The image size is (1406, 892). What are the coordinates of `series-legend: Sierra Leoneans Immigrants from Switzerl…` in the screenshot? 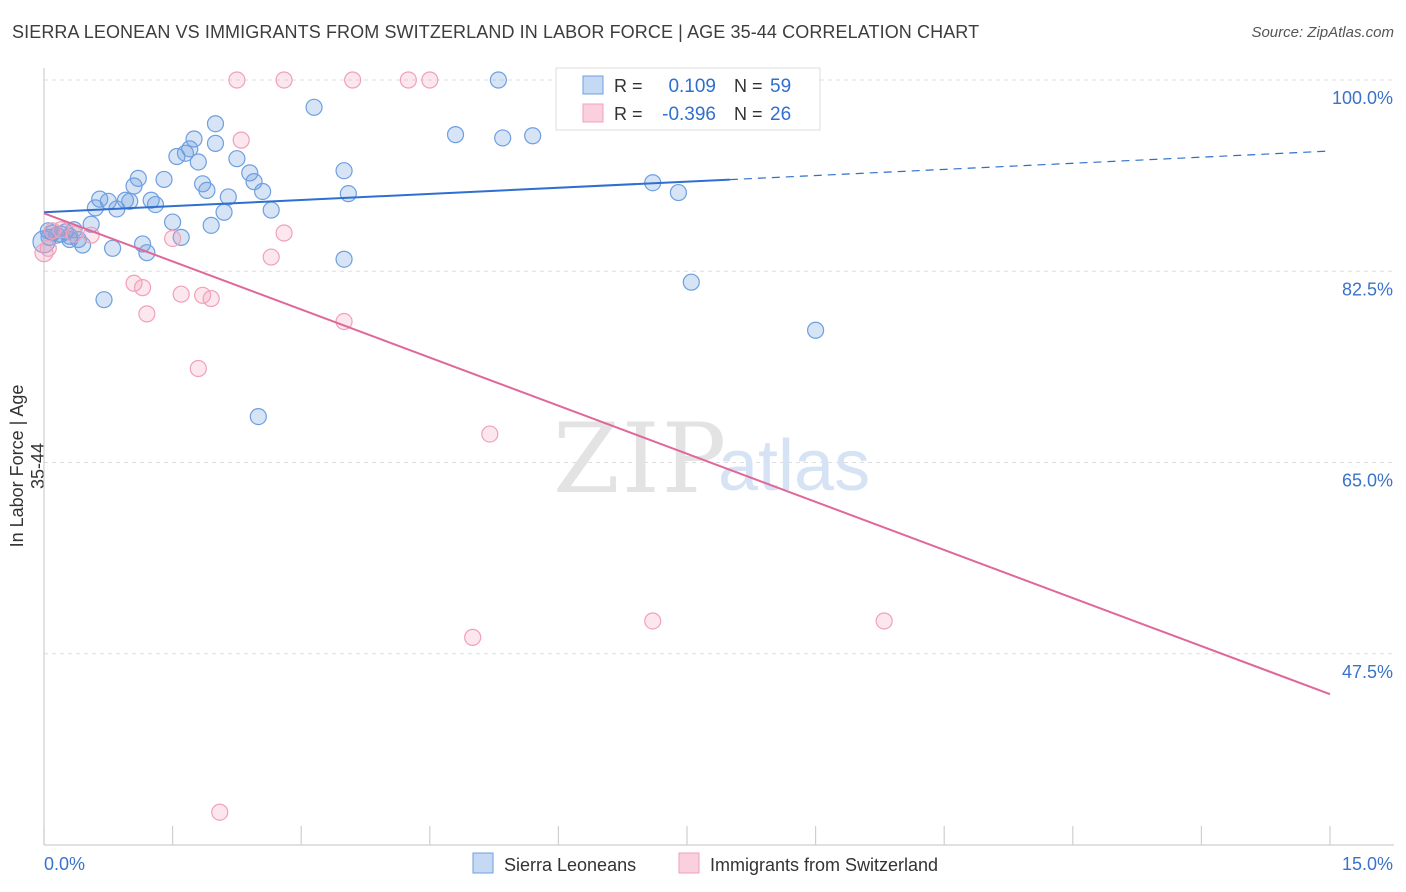 It's located at (705, 863).